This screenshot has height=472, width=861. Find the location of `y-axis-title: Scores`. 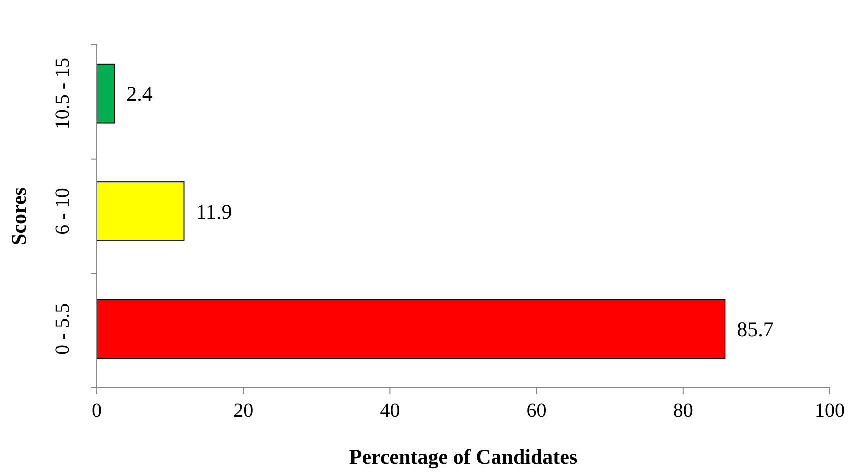

y-axis-title: Scores is located at coordinates (19, 217).